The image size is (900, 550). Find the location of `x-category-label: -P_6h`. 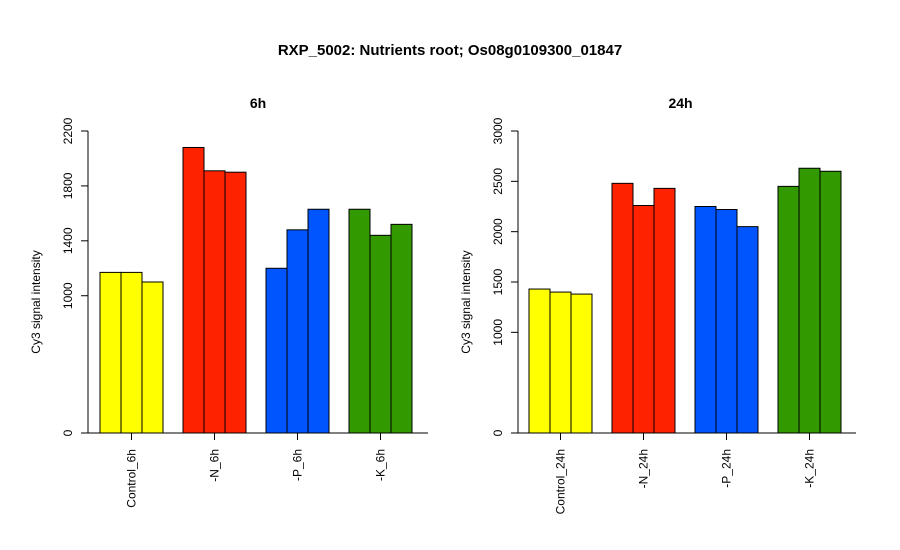

x-category-label: -P_6h is located at coordinates (298, 465).